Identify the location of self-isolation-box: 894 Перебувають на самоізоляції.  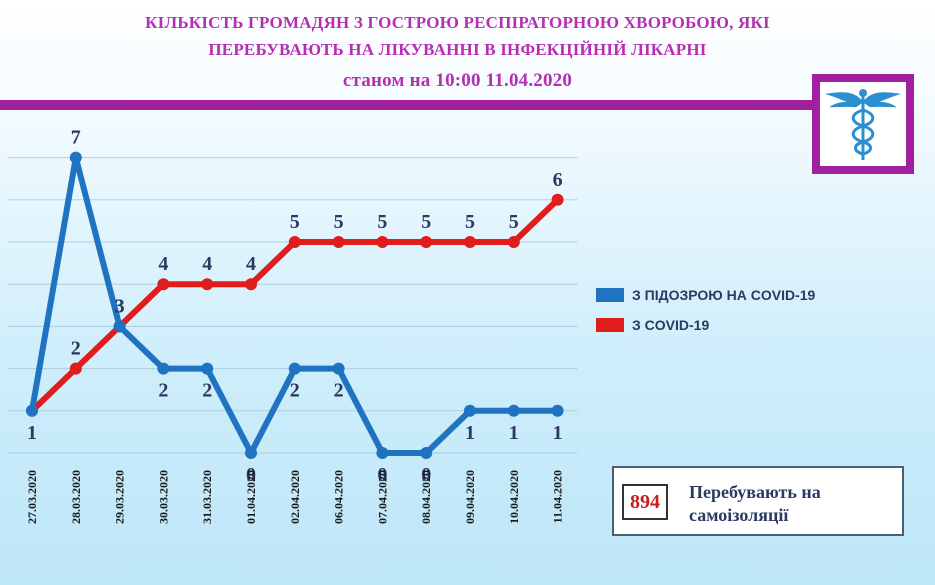
(758, 501).